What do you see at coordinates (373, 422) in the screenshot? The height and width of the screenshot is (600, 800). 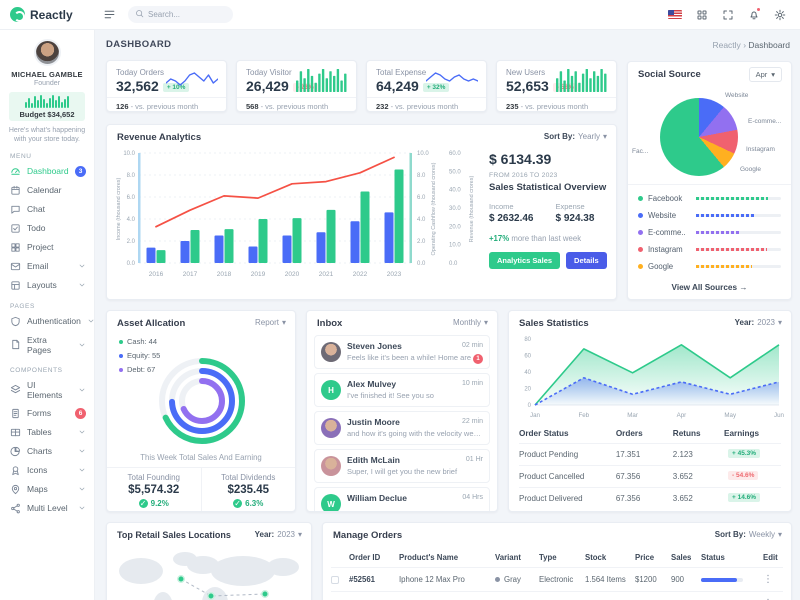 I see `message-sender: Justin Moore` at bounding box center [373, 422].